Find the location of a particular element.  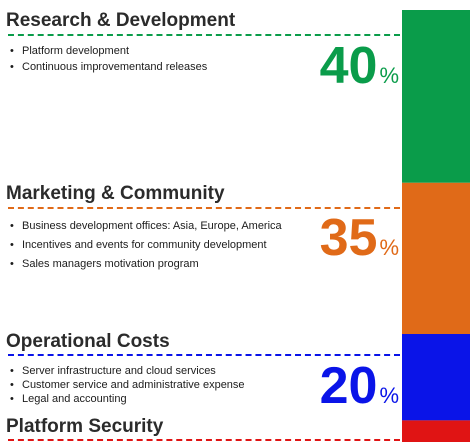

list-item: Sales managers motivation program is located at coordinates (145, 264).